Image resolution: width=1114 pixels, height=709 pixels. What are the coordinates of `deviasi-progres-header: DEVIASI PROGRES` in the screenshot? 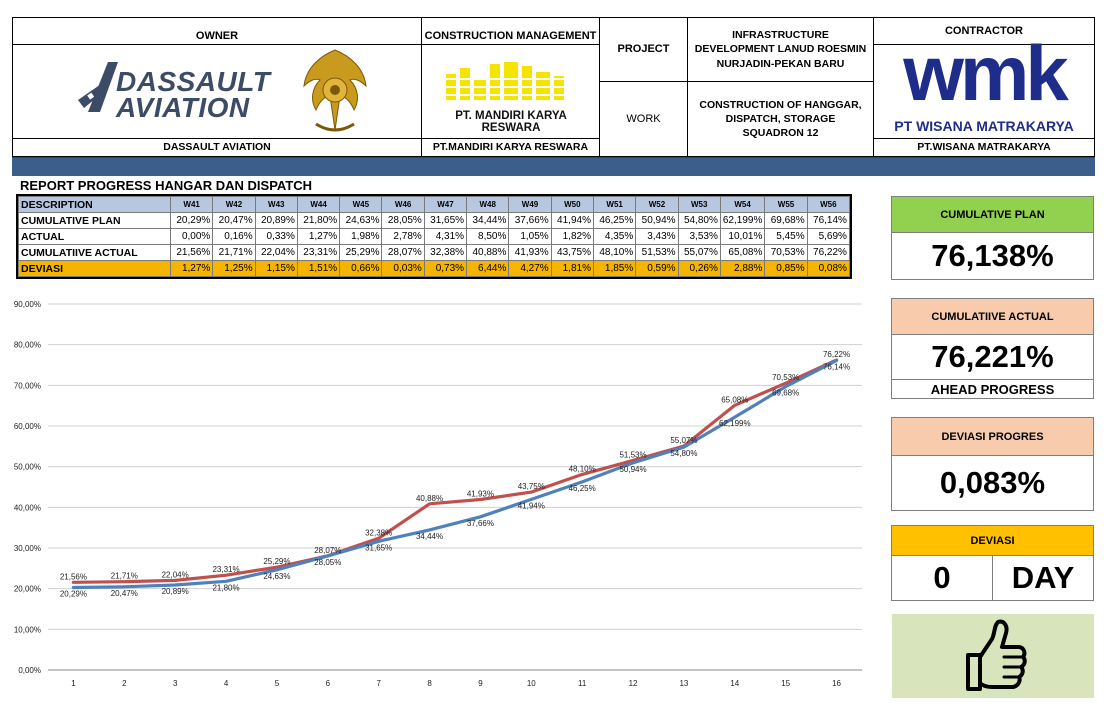 It's located at (992, 436).